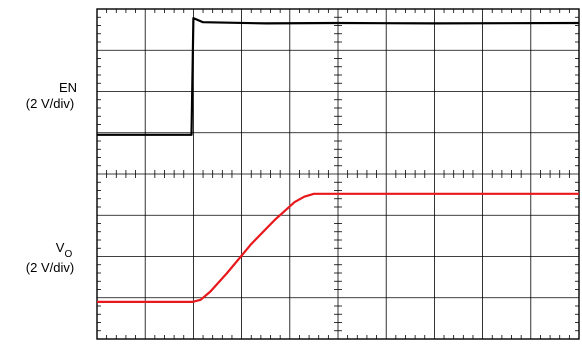  Describe the element at coordinates (50, 267) in the screenshot. I see `ch2-scale: (2 V/div)` at that location.